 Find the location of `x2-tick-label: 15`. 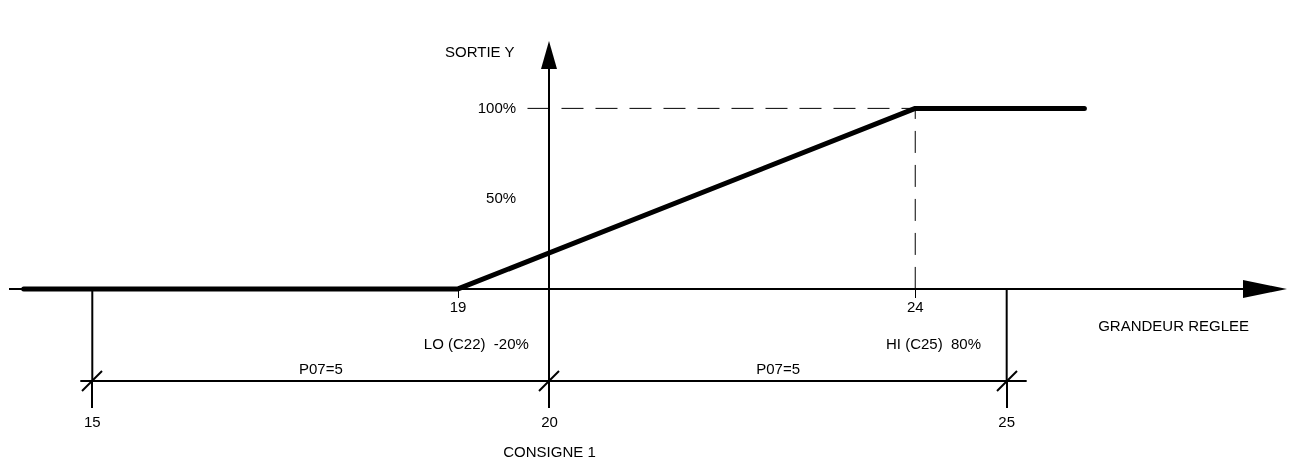

x2-tick-label: 15 is located at coordinates (92, 422).